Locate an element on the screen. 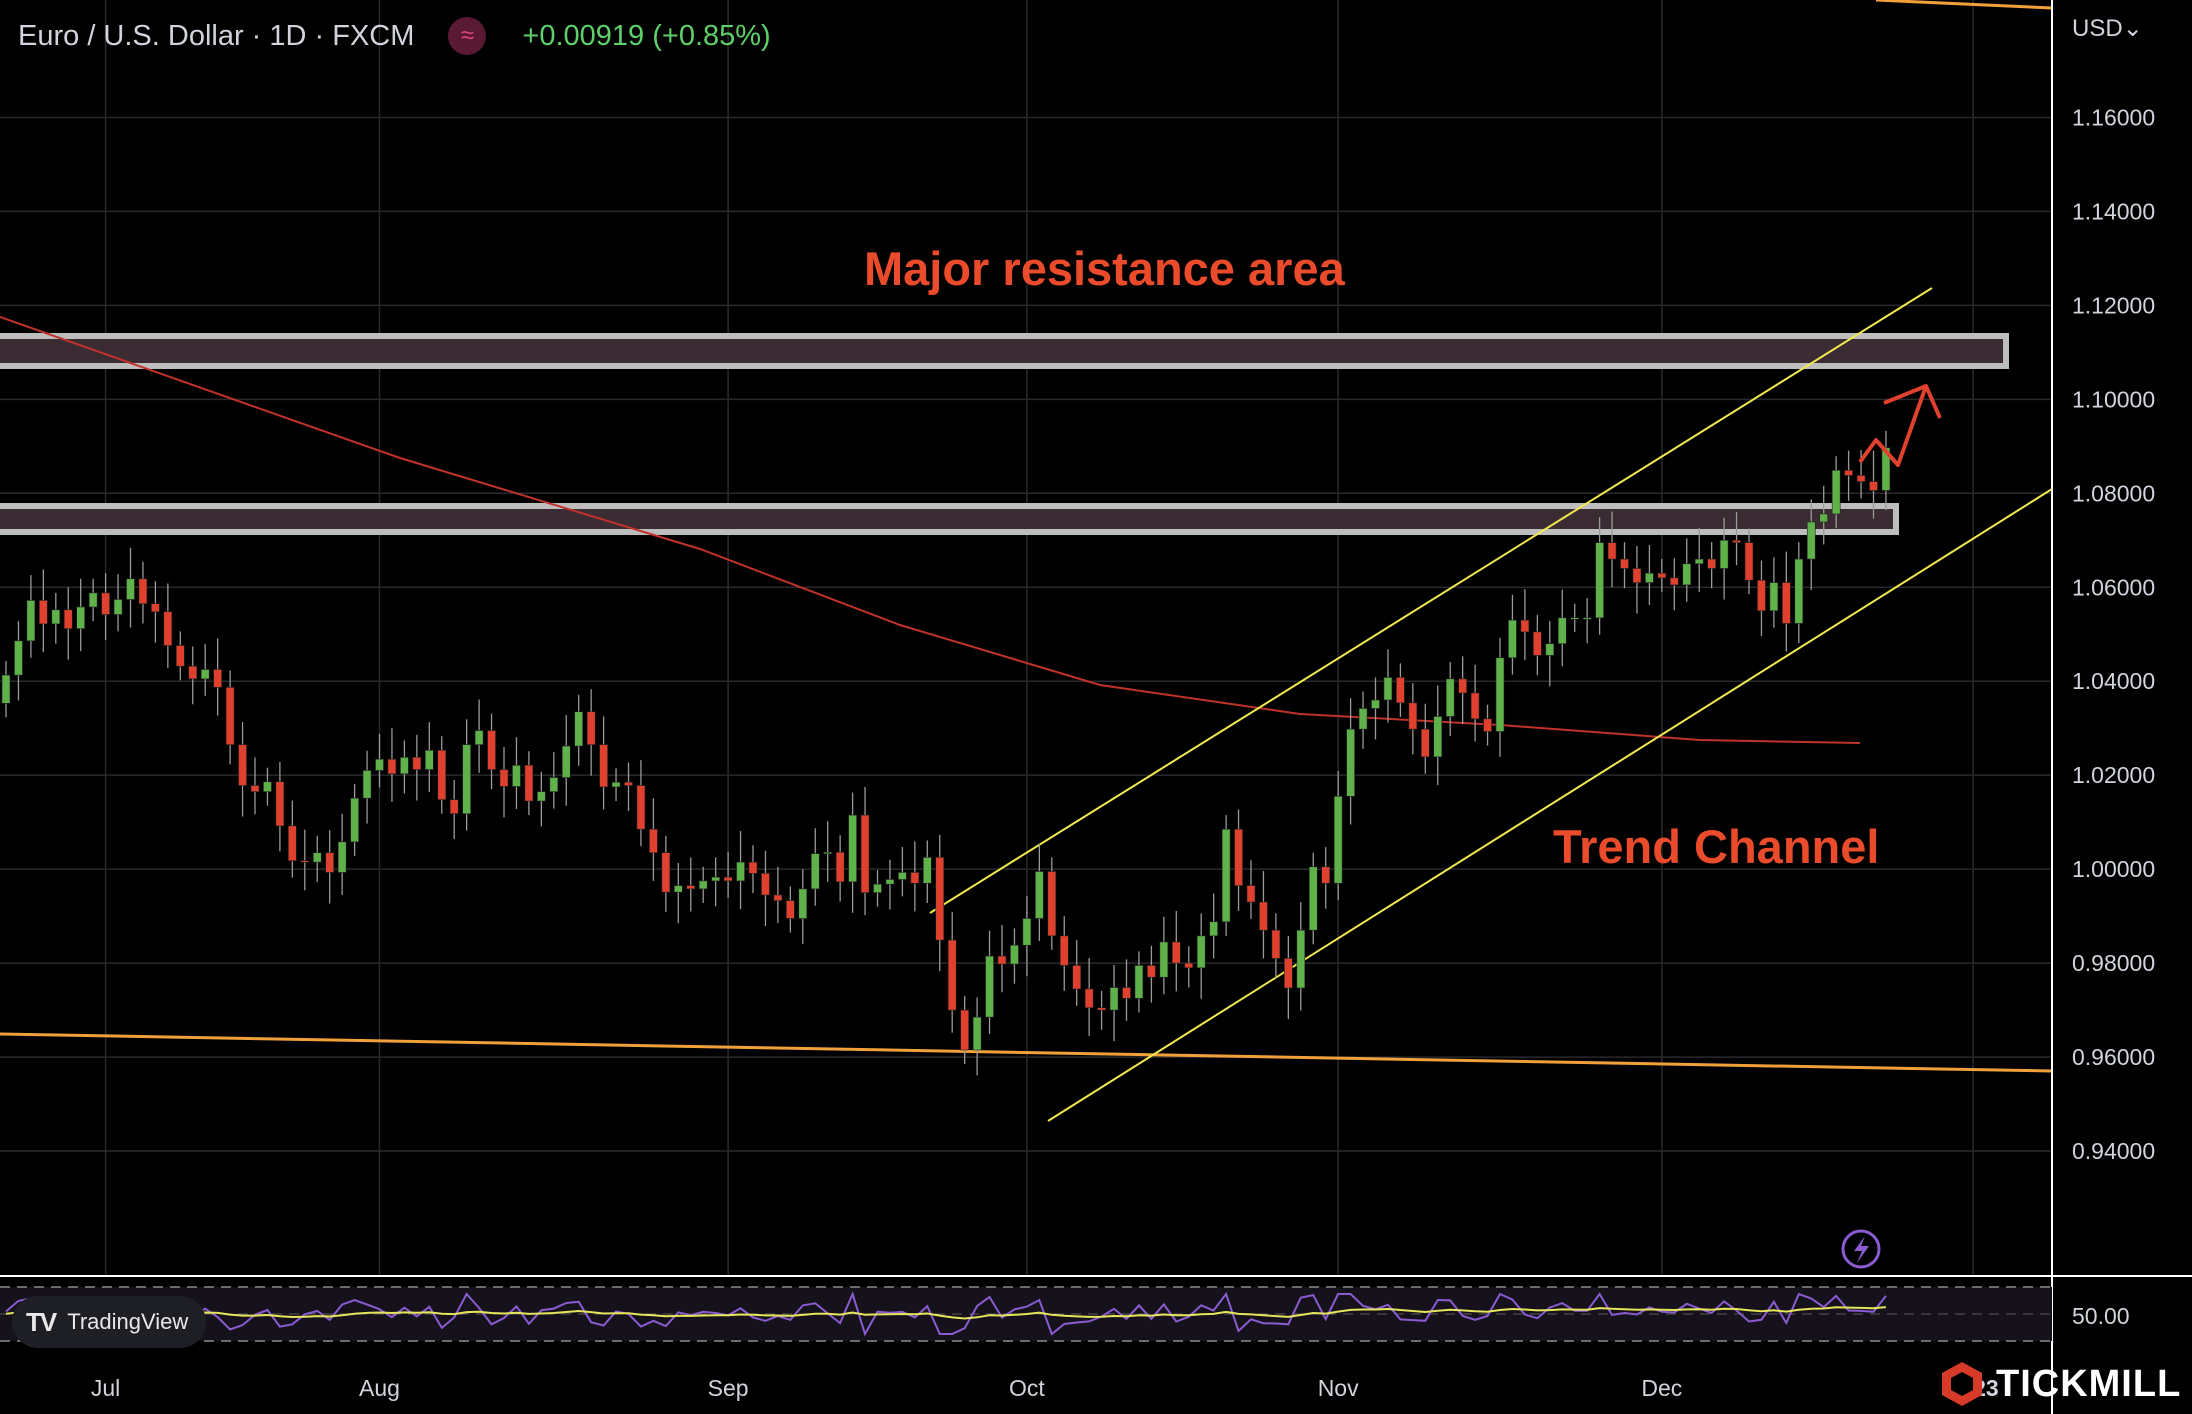  channel-annotation: Trend Channel is located at coordinates (1716, 846).